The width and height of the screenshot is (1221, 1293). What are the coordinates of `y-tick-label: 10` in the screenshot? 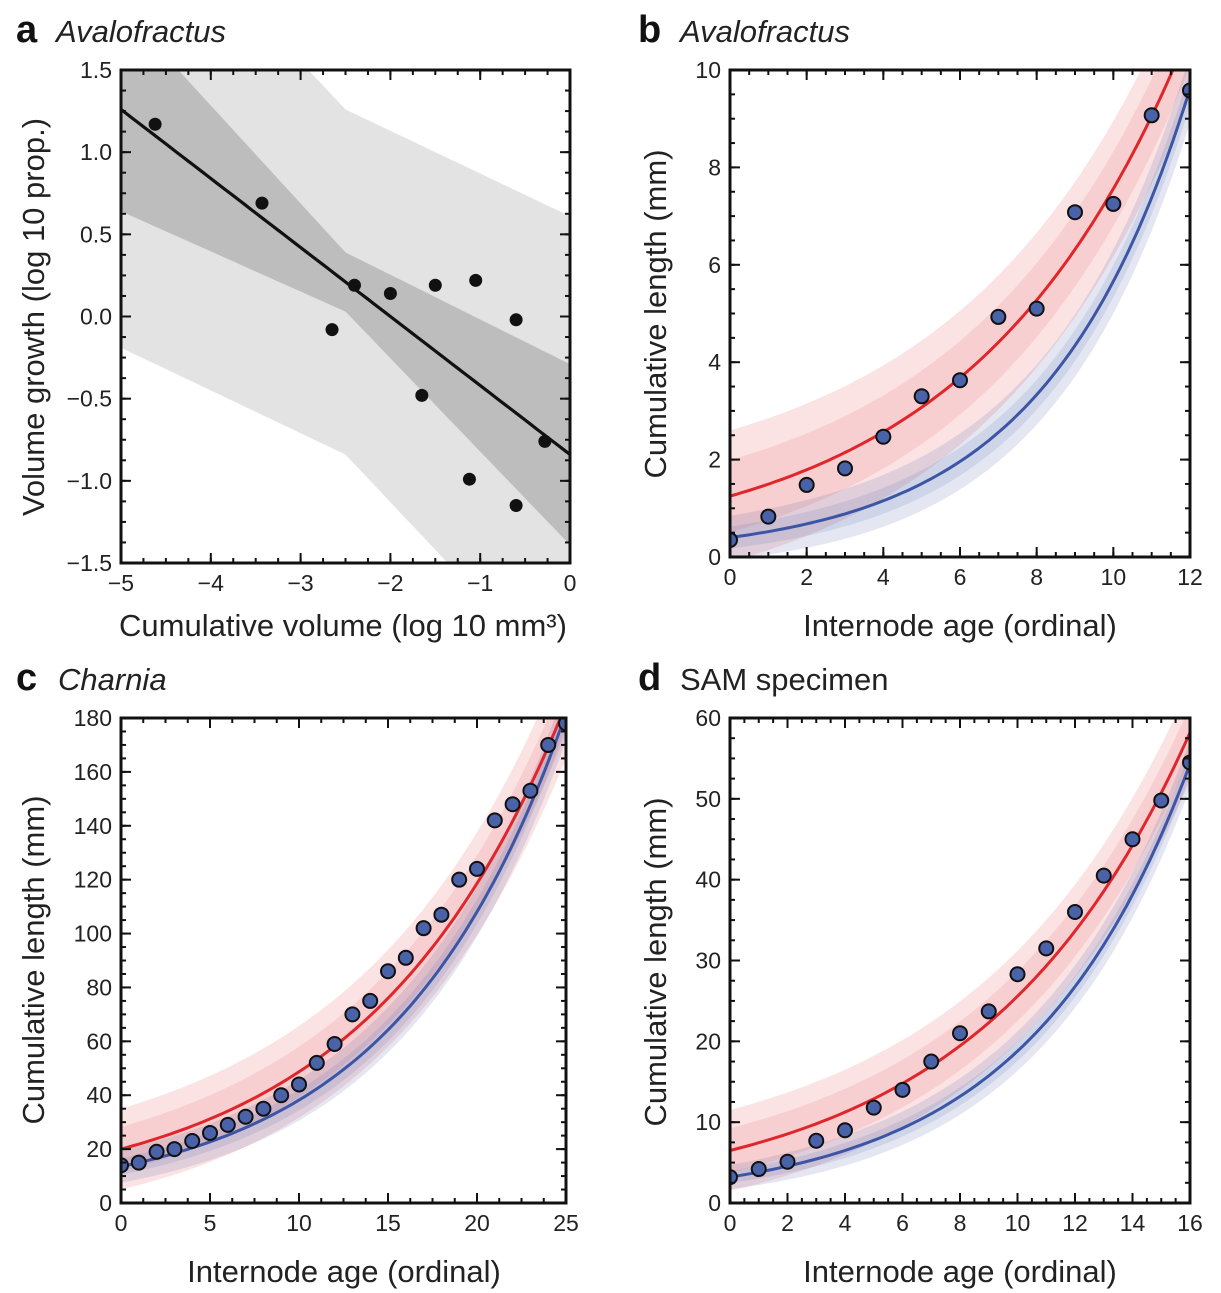 It's located at (708, 1122).